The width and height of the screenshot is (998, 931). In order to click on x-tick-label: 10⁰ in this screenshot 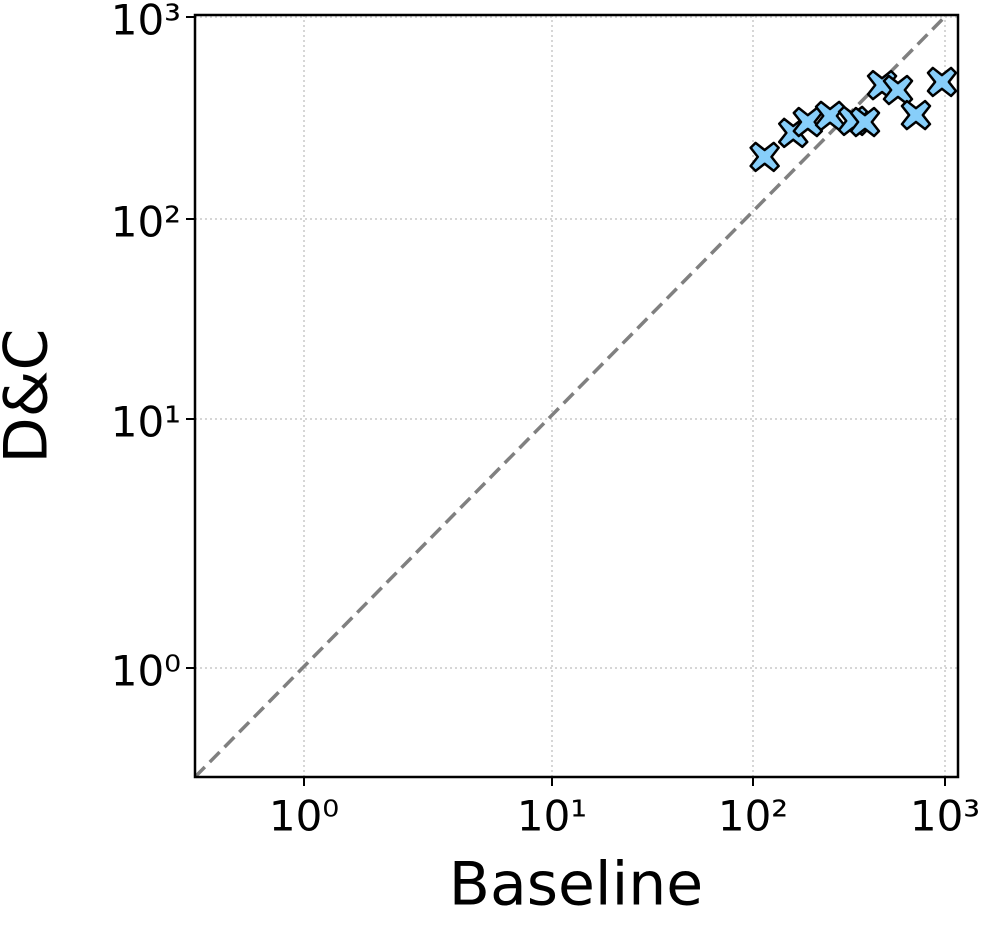, I will do `click(304, 816)`.